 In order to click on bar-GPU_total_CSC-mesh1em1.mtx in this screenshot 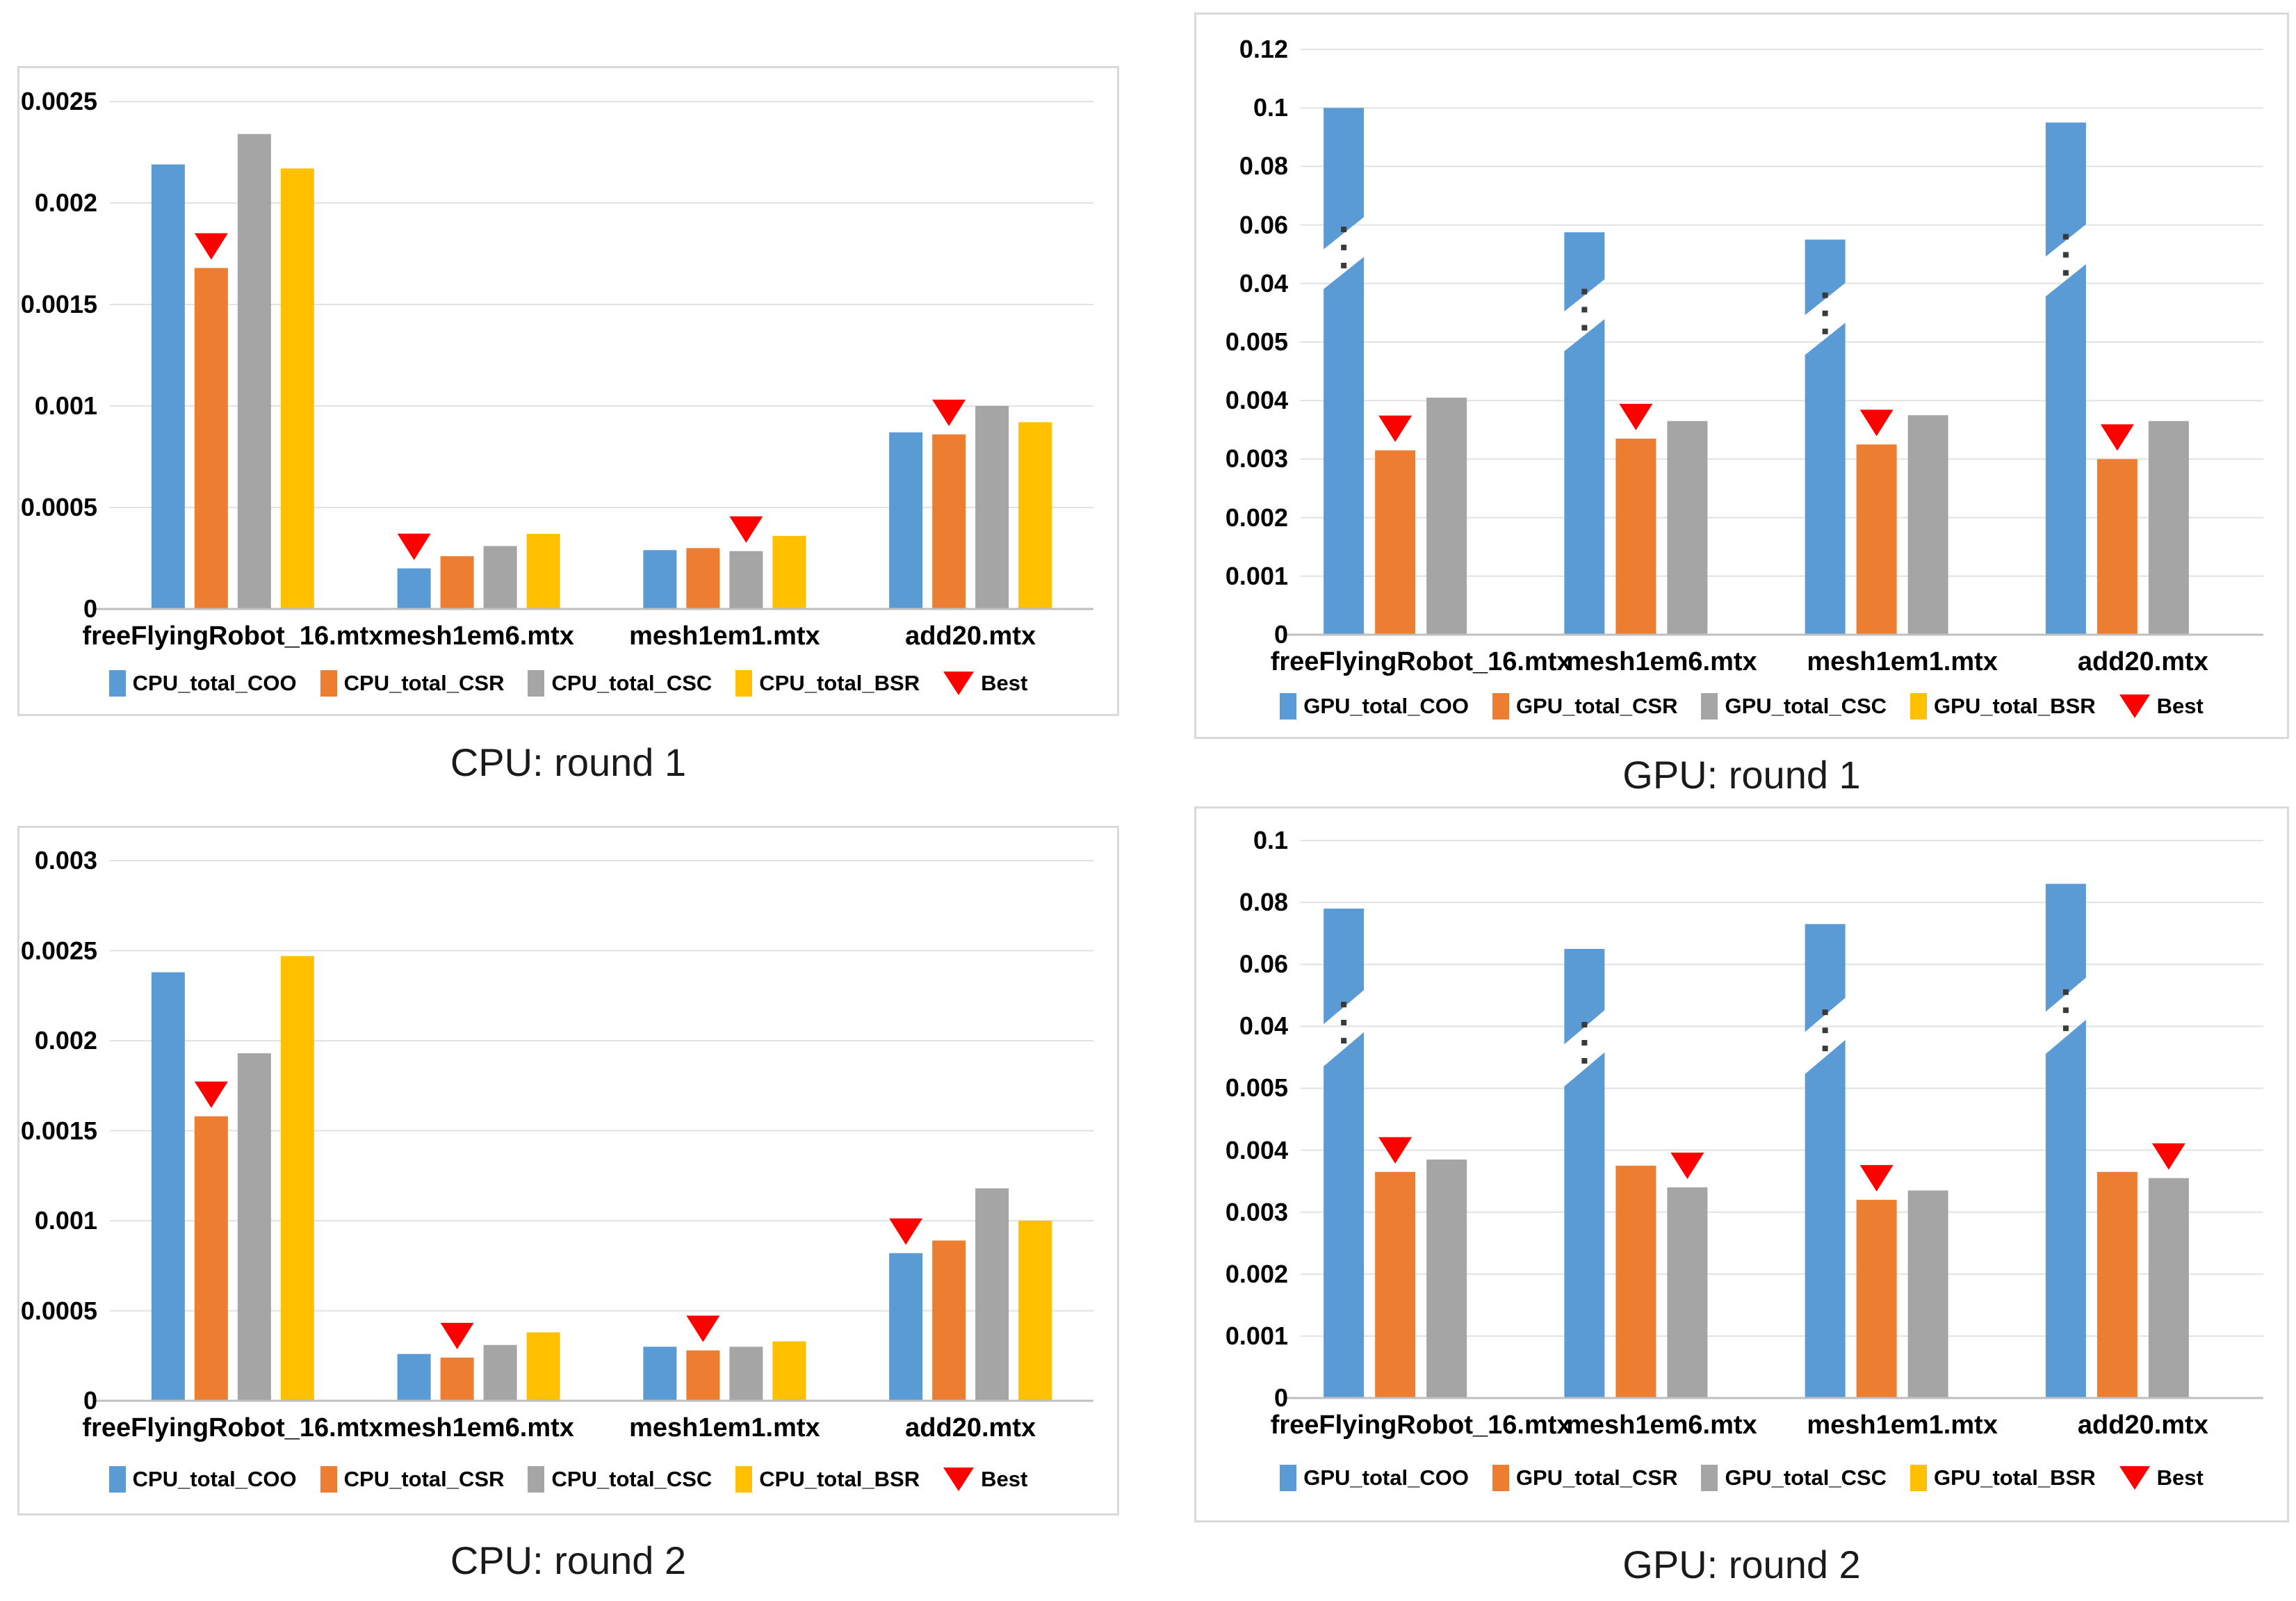, I will do `click(1928, 525)`.